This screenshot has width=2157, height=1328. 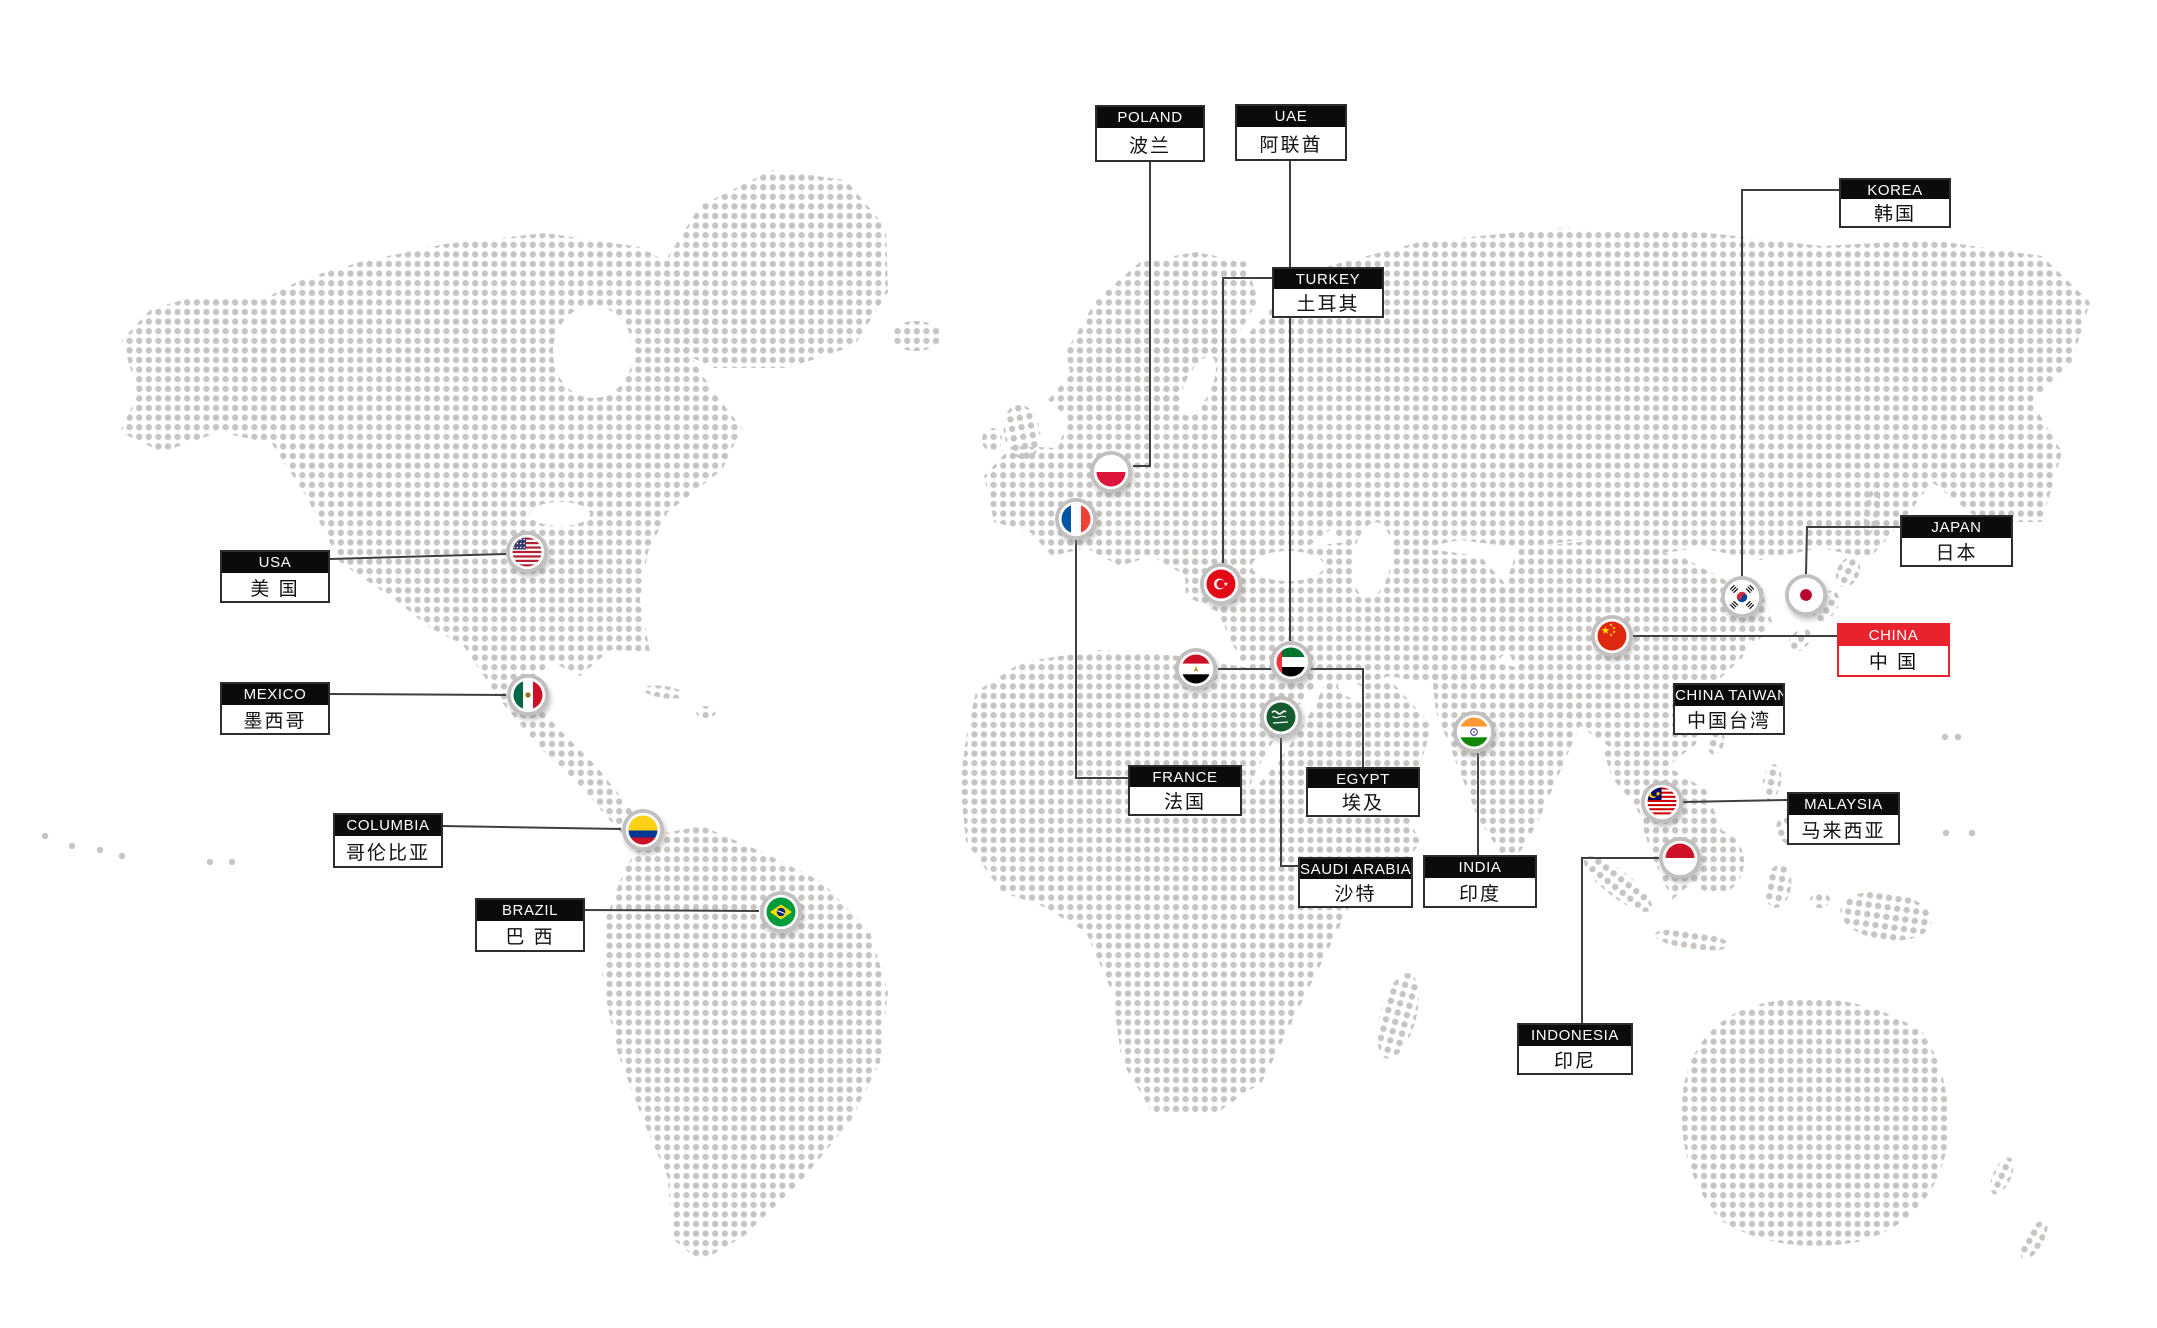 What do you see at coordinates (1328, 304) in the screenshot?
I see `country-name-zh: 土耳其` at bounding box center [1328, 304].